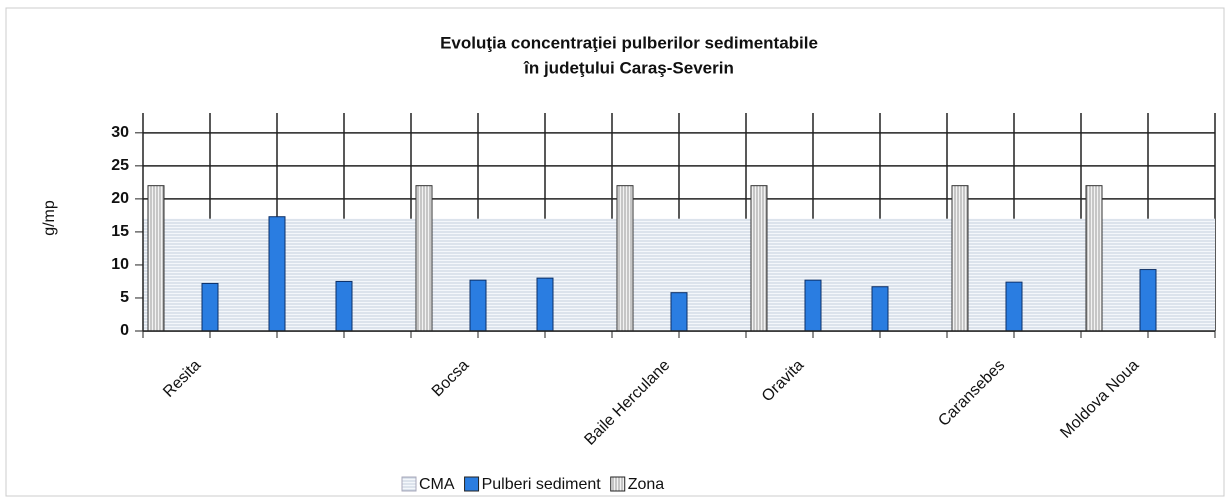 This screenshot has width=1231, height=499. I want to click on y-tick-label: 5, so click(124, 297).